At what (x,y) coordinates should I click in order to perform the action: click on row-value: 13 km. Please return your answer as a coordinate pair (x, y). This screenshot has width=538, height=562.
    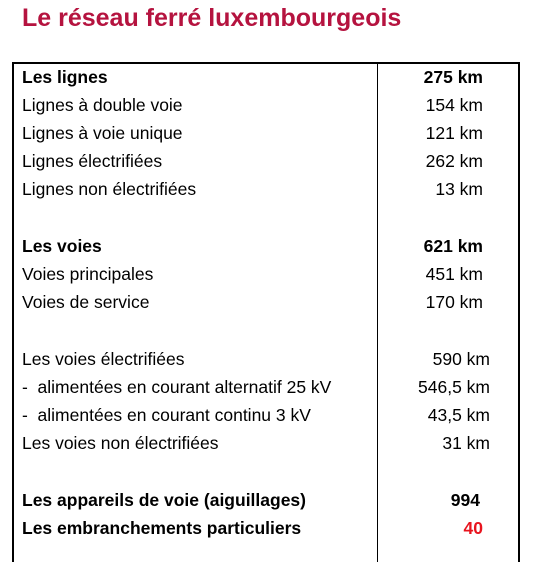
    Looking at the image, I should click on (459, 189).